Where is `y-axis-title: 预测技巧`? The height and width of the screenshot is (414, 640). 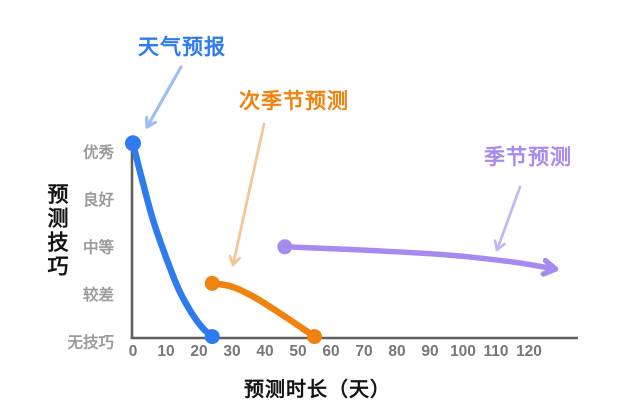 y-axis-title: 预测技巧 is located at coordinates (56, 231).